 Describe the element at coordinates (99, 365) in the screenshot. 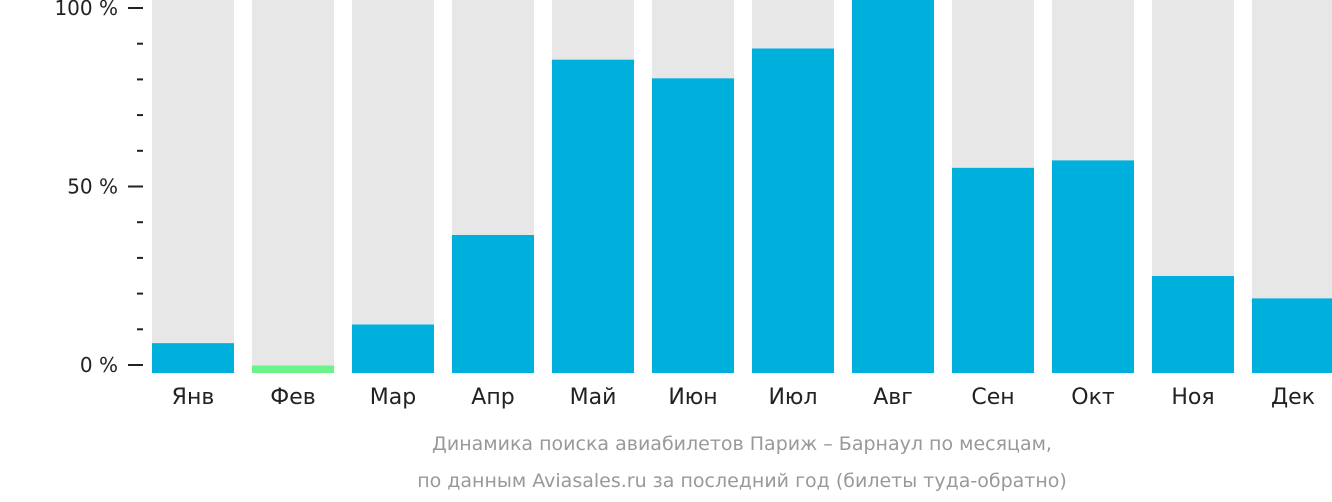

I see `y-tick-label: 0 %` at that location.